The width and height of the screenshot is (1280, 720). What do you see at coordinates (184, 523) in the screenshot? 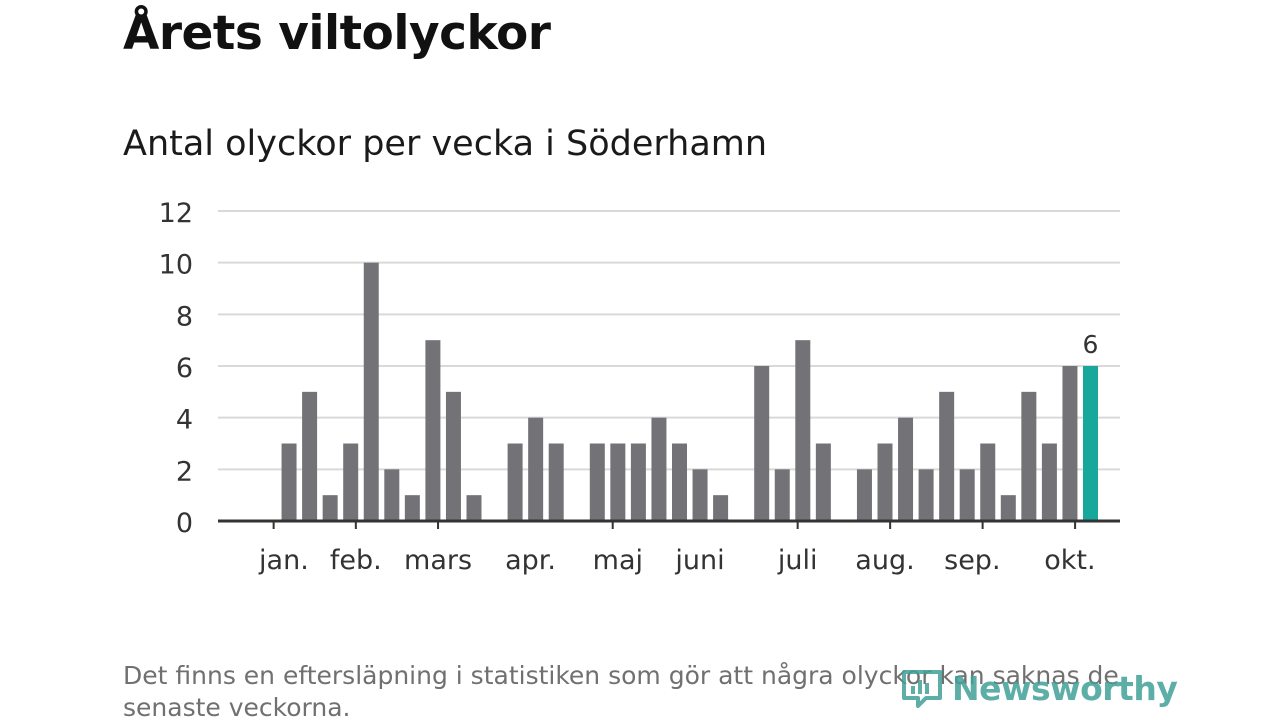
I see `y-tick-label: 0` at bounding box center [184, 523].